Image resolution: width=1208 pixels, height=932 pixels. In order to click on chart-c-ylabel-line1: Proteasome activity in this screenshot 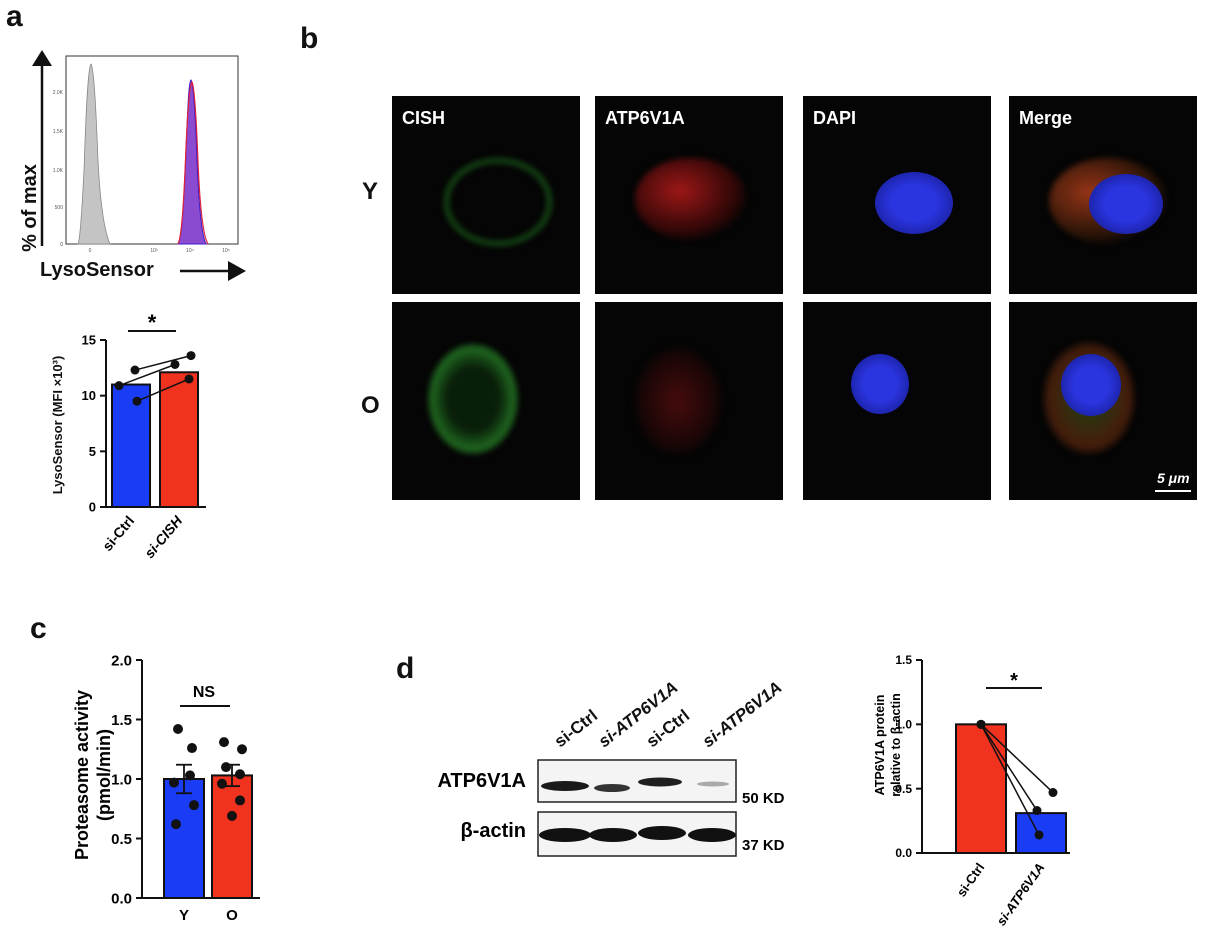, I will do `click(82, 775)`.